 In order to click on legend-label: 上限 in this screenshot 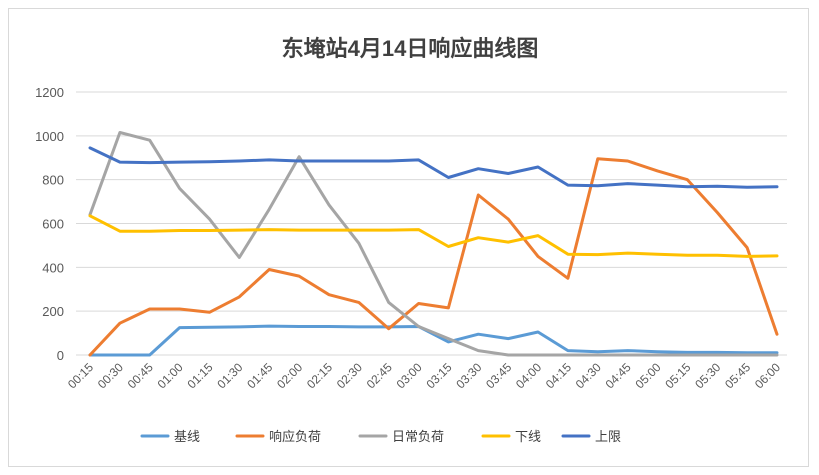, I will do `click(608, 436)`.